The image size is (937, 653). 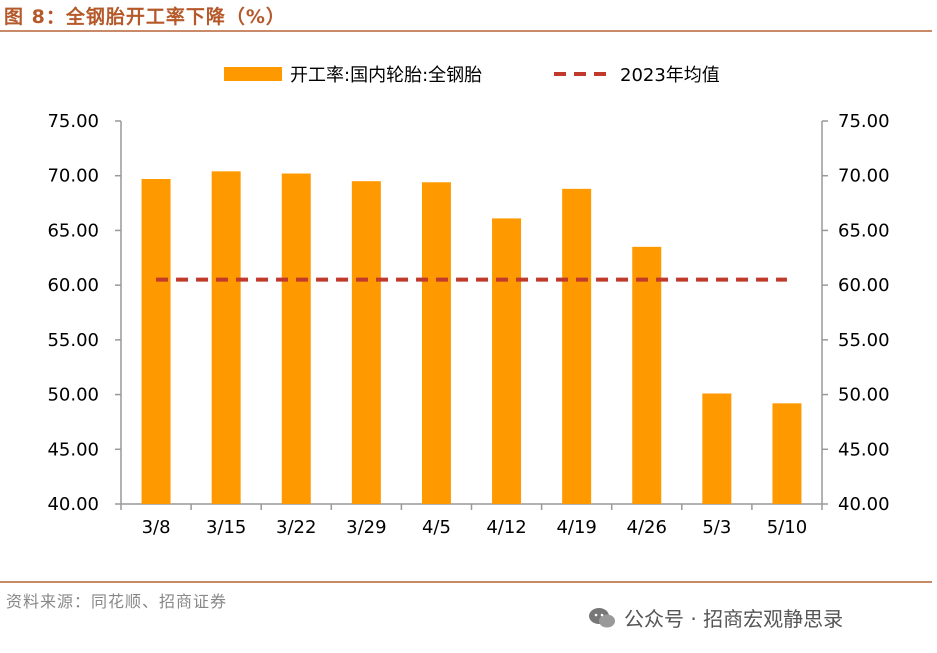 I want to click on legend-label-bar: 开工率:国内轮胎:全钢胎, so click(x=386, y=75).